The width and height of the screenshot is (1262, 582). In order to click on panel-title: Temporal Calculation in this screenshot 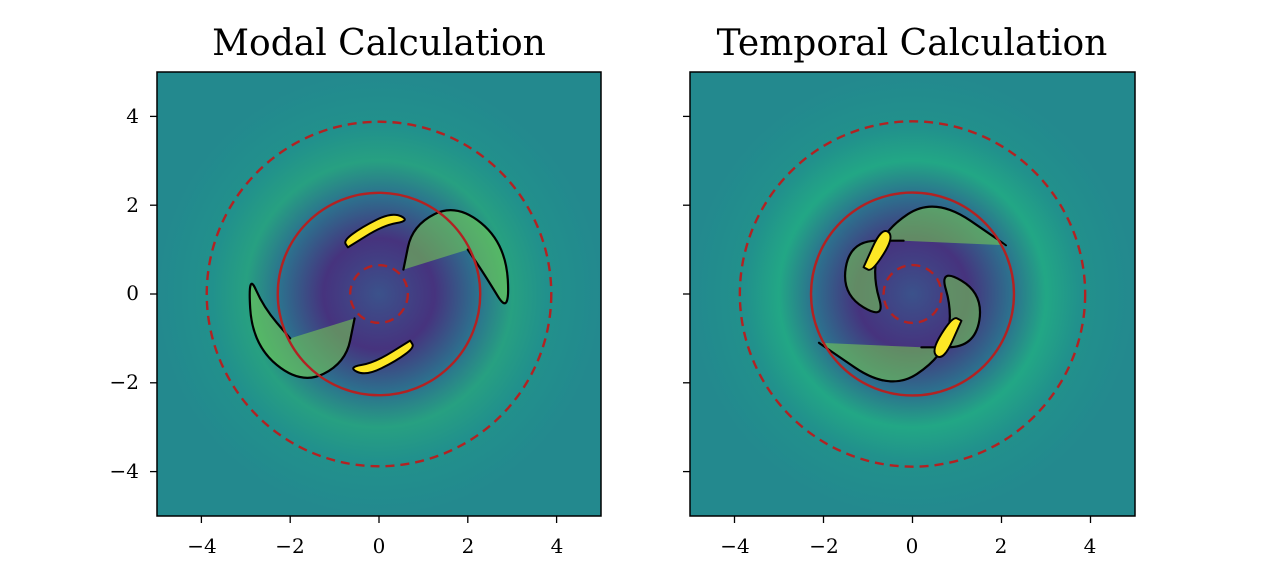, I will do `click(912, 43)`.